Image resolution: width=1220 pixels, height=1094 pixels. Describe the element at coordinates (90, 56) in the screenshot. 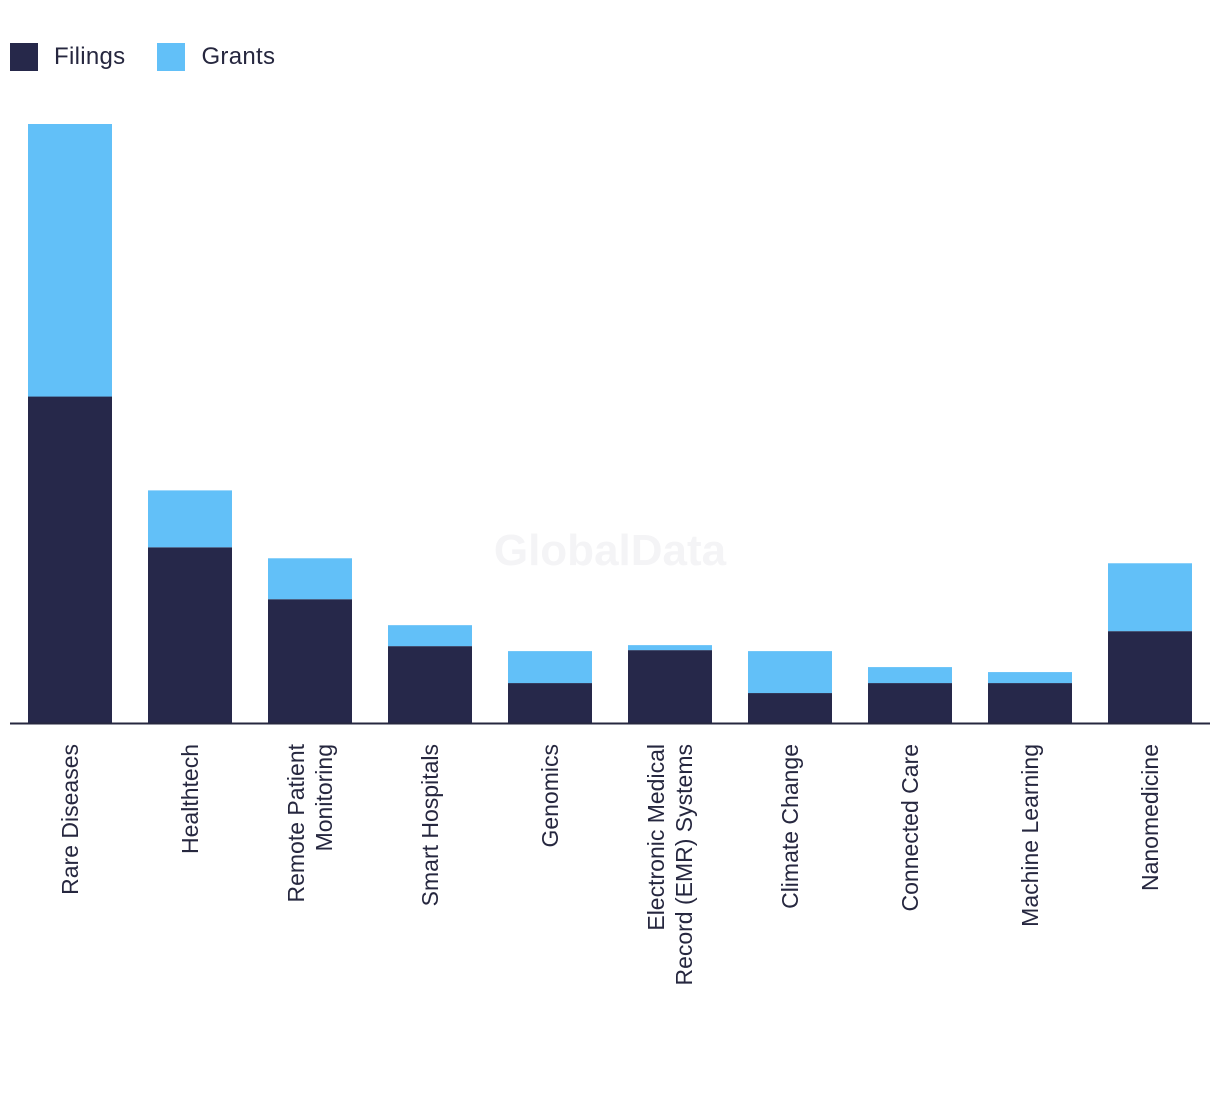

I see `legend-label-filings: Filings` at that location.